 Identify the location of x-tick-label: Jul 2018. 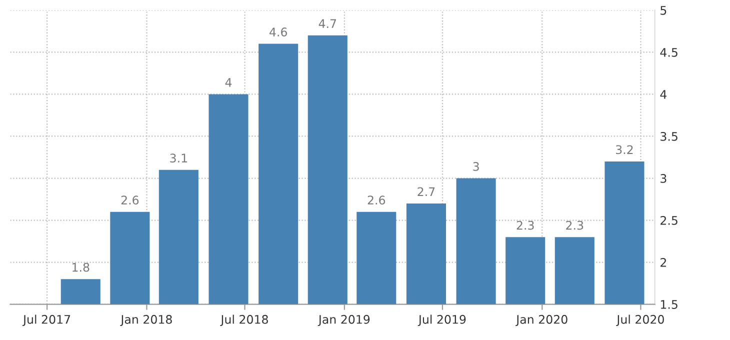
(244, 320).